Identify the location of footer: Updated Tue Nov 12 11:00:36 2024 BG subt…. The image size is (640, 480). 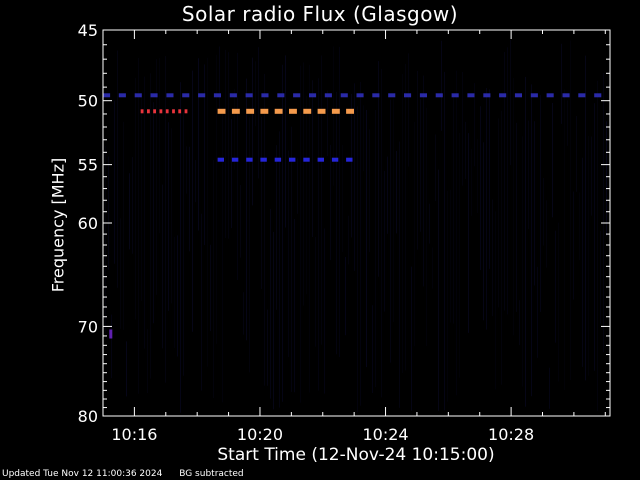
(130, 474).